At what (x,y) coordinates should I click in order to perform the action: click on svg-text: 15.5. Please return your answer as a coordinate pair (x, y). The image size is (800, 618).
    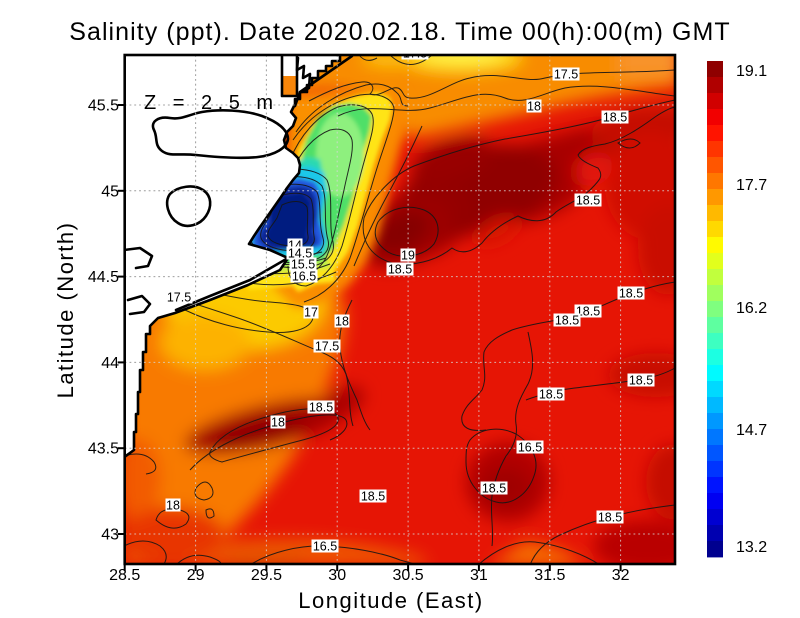
    Looking at the image, I should click on (303, 265).